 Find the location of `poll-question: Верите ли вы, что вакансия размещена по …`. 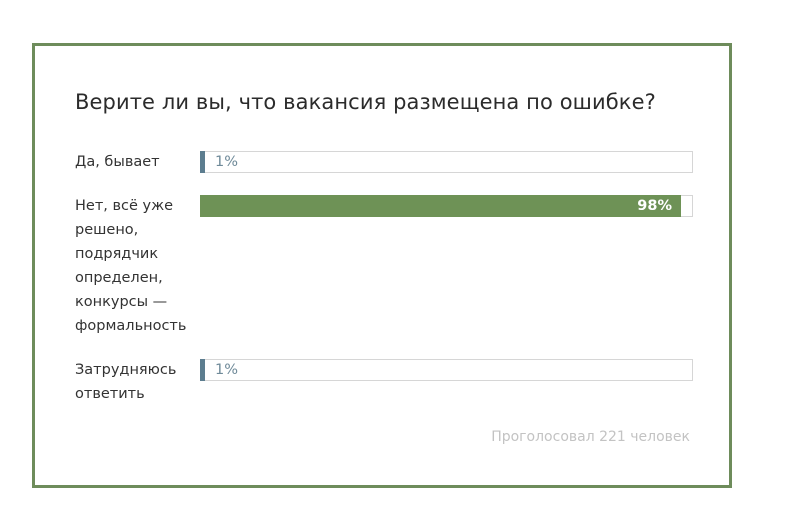

poll-question: Верите ли вы, что вакансия размещена по … is located at coordinates (365, 102).